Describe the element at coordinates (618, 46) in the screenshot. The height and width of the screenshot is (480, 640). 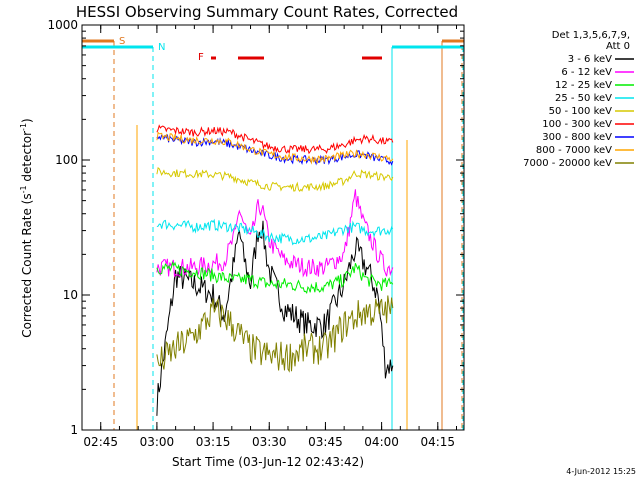
I see `legend-header-attenuator: Att 0` at that location.